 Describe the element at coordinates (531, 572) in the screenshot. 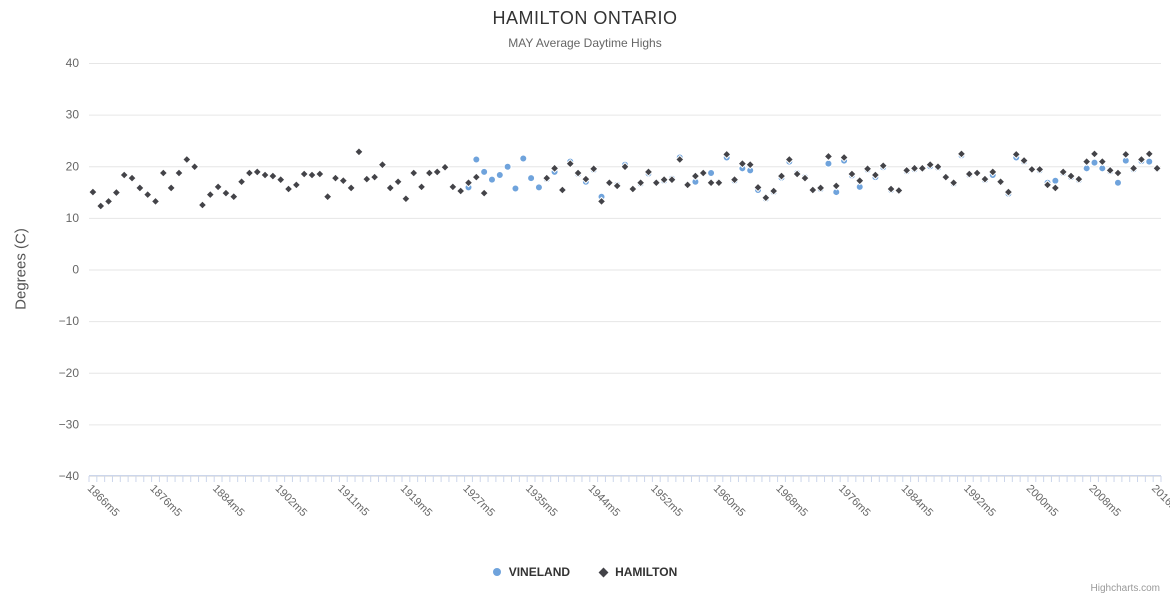

I see `legend-item-vineland: VINELAND` at that location.